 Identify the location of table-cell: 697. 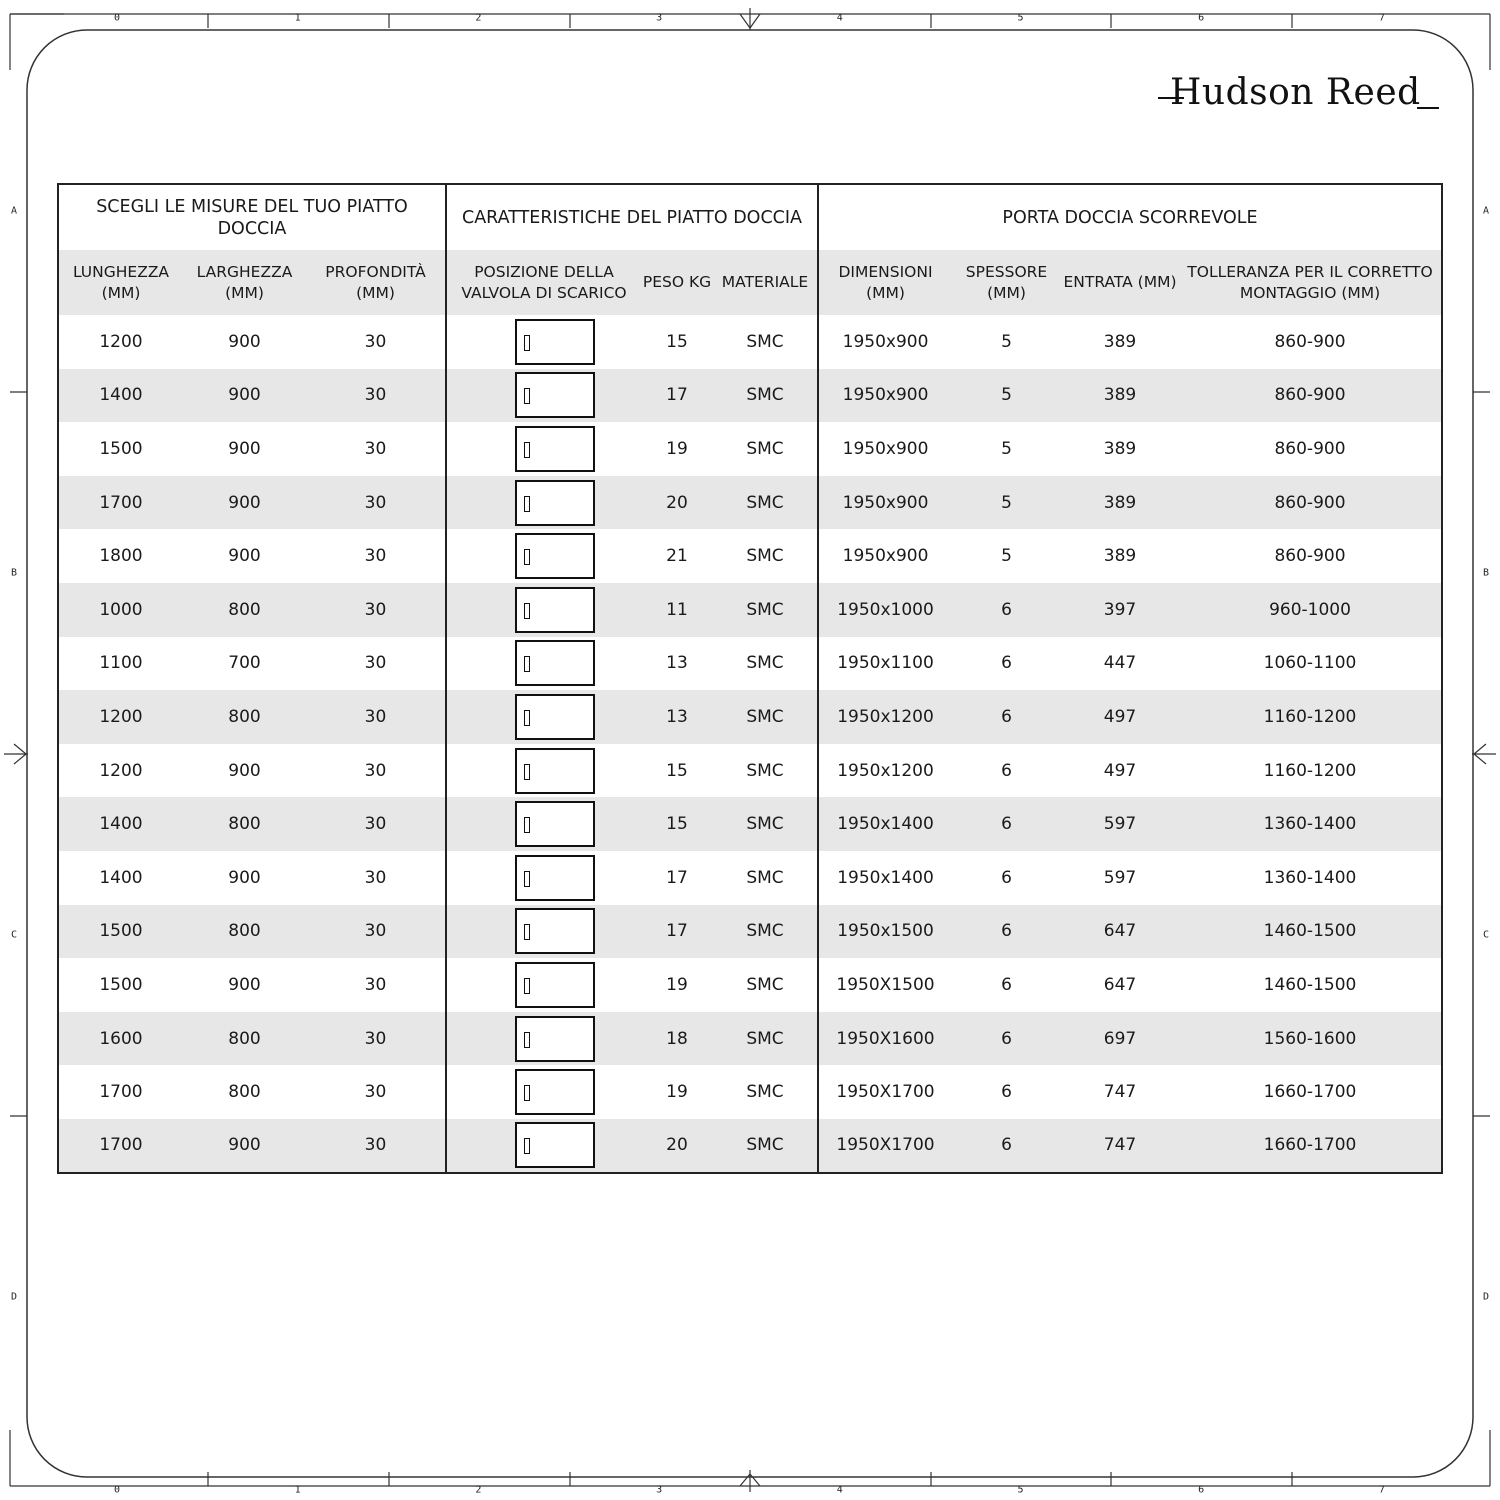
(1120, 1038).